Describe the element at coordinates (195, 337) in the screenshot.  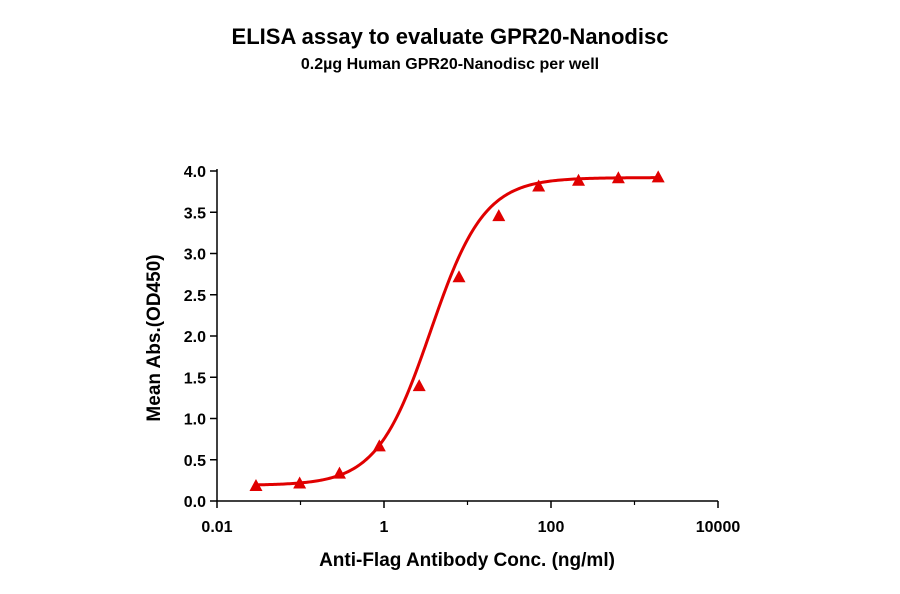
I see `y-tick-label: 2.0` at that location.